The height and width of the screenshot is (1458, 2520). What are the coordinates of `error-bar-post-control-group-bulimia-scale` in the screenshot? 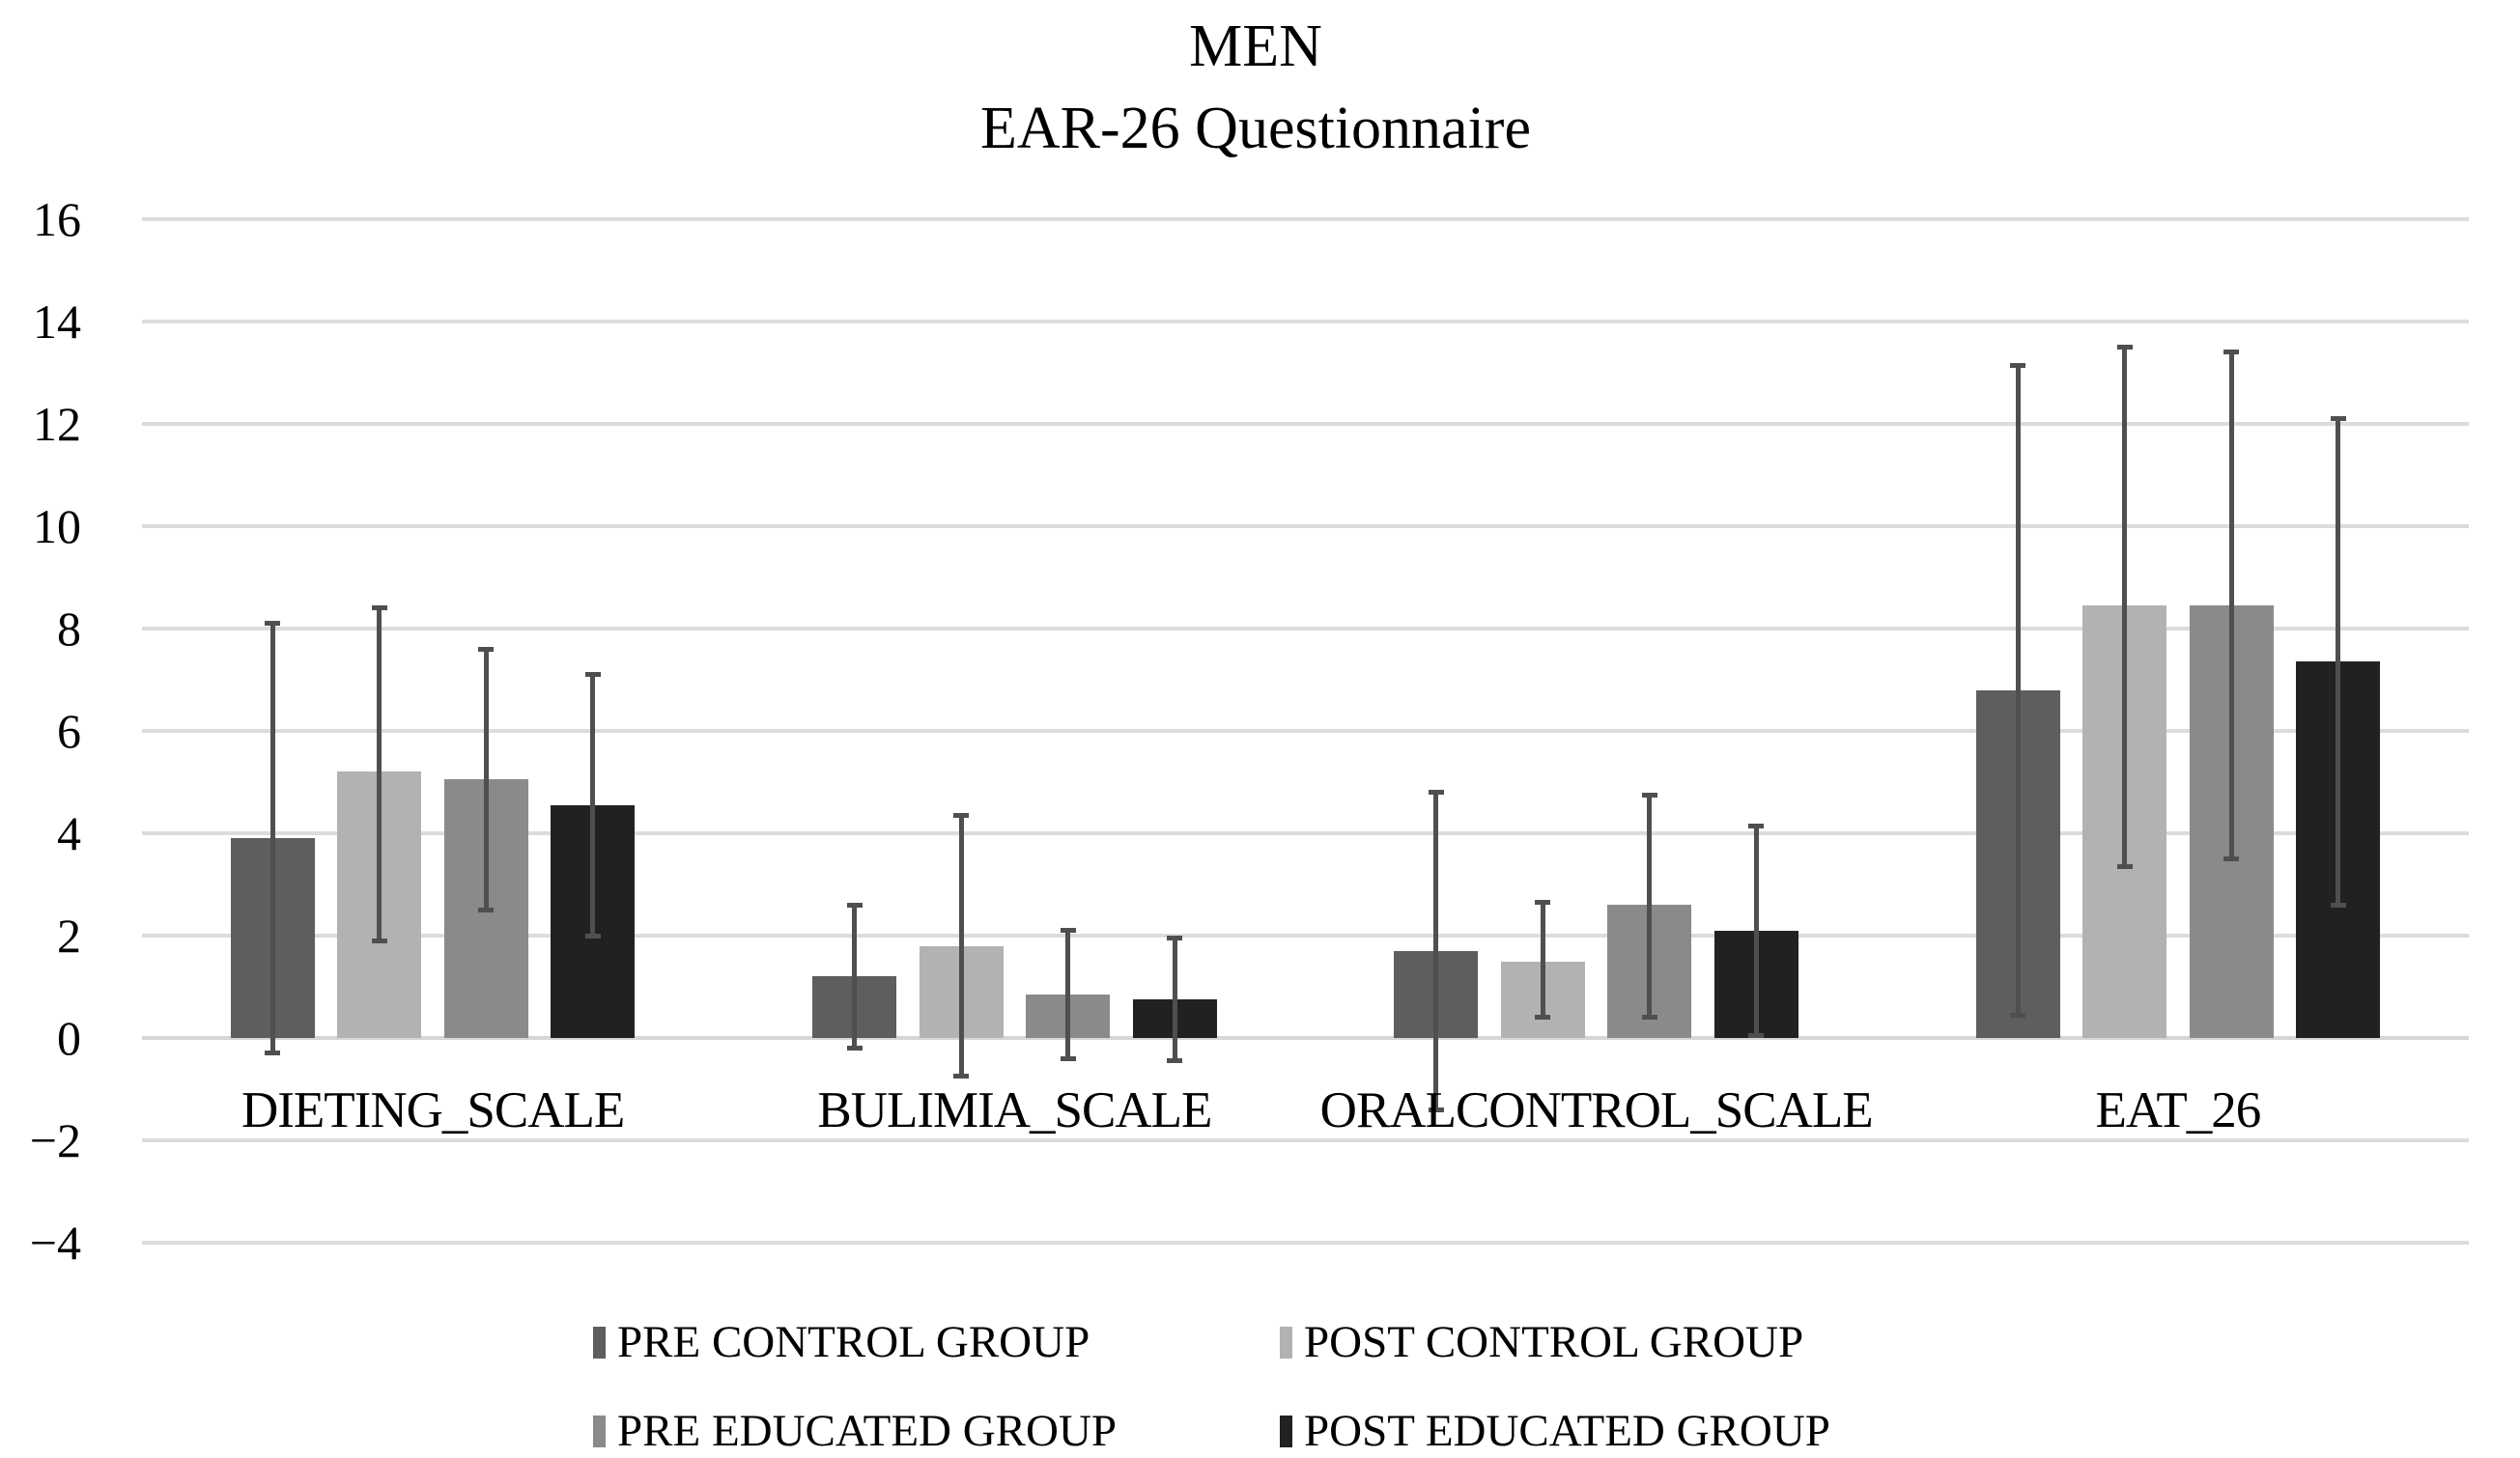 It's located at (961, 946).